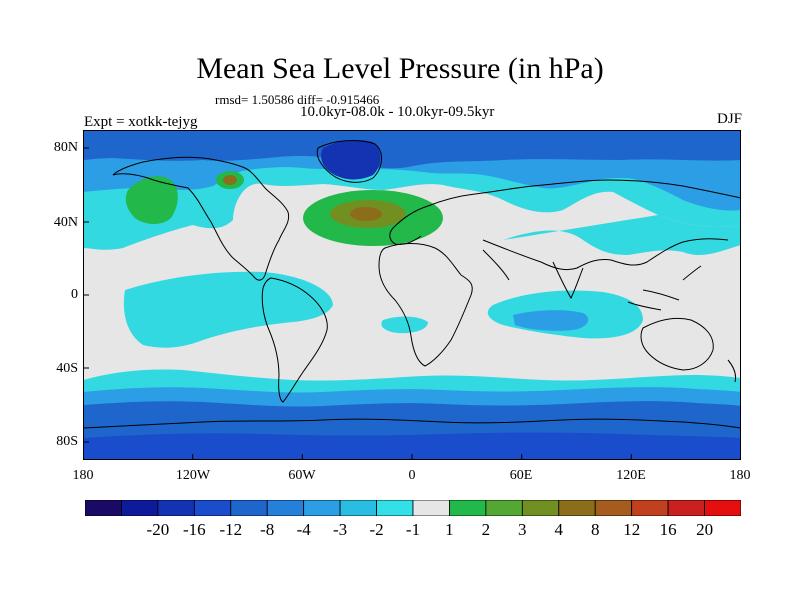 The width and height of the screenshot is (800, 600). What do you see at coordinates (449, 529) in the screenshot?
I see `colorbar-label: 1` at bounding box center [449, 529].